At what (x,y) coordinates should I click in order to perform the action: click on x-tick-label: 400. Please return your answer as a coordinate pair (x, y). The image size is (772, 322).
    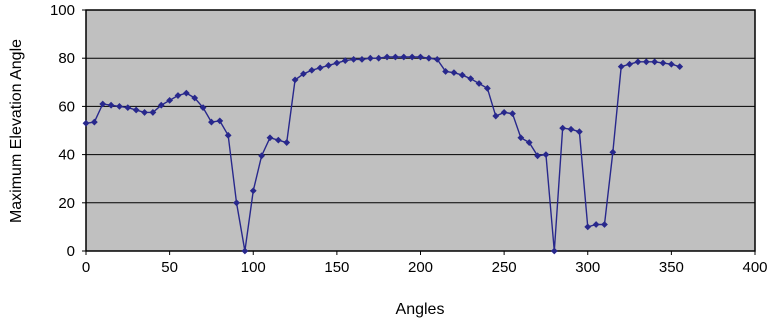
    Looking at the image, I should click on (754, 267).